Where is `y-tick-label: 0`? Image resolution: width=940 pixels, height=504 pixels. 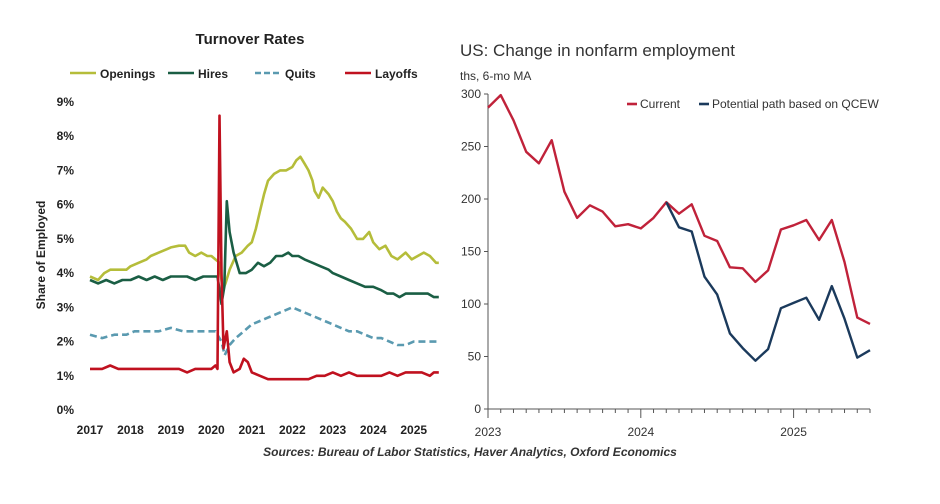 y-tick-label: 0 is located at coordinates (477, 409).